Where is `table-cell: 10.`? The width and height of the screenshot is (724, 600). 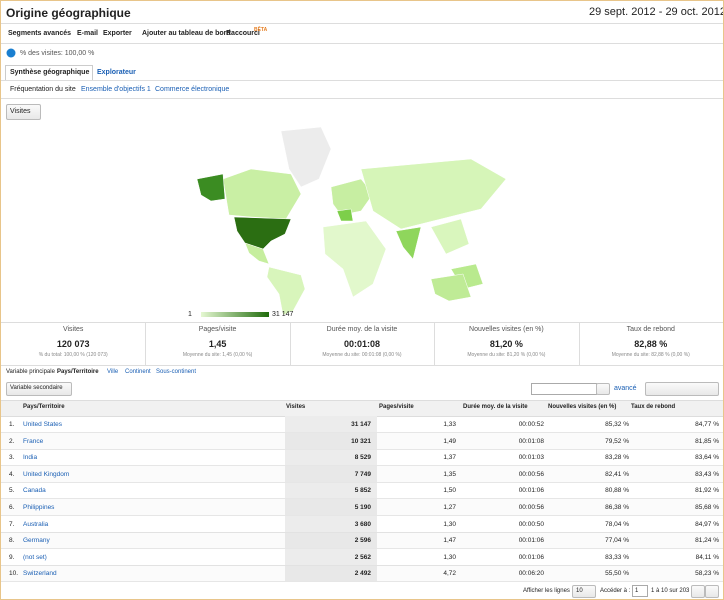
table-cell: 10. is located at coordinates (14, 574).